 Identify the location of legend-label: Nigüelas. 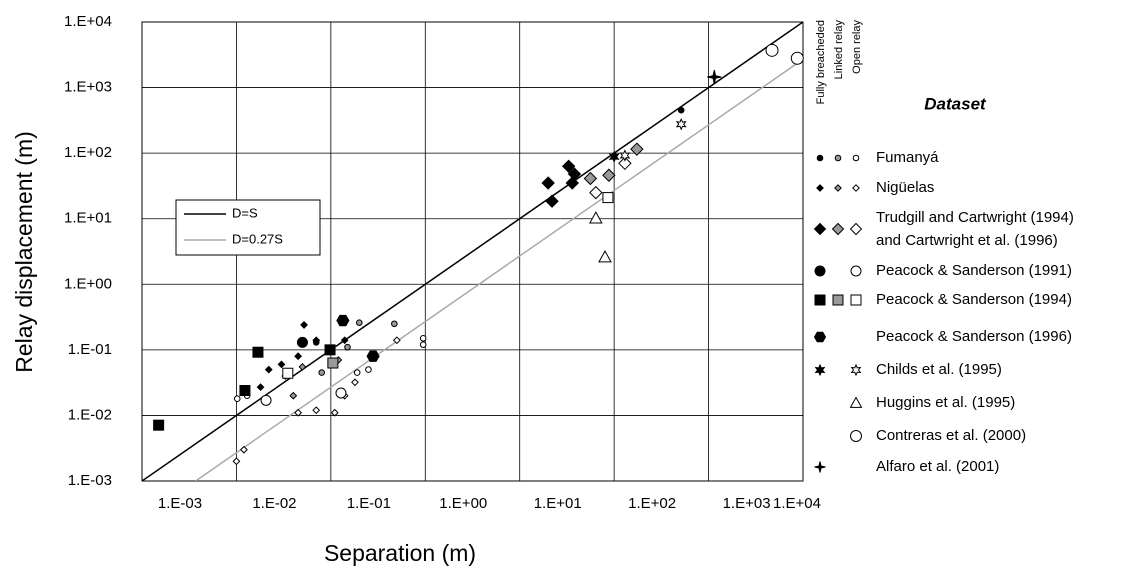
(905, 187).